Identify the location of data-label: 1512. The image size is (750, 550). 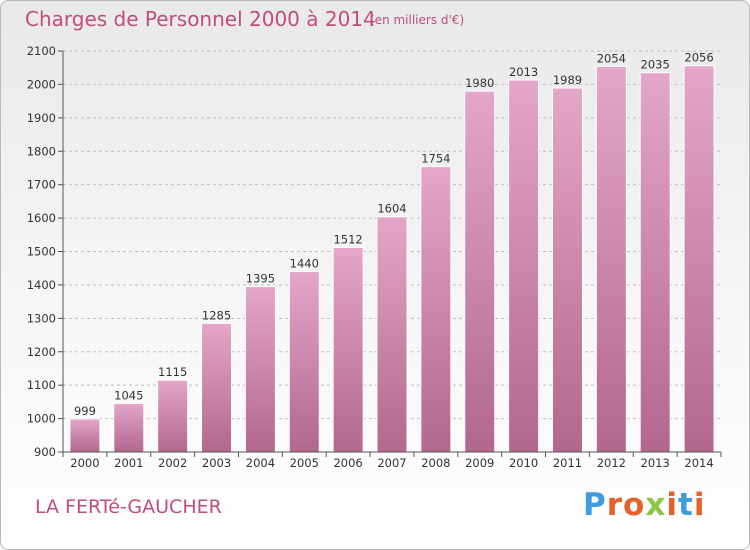
(347, 239).